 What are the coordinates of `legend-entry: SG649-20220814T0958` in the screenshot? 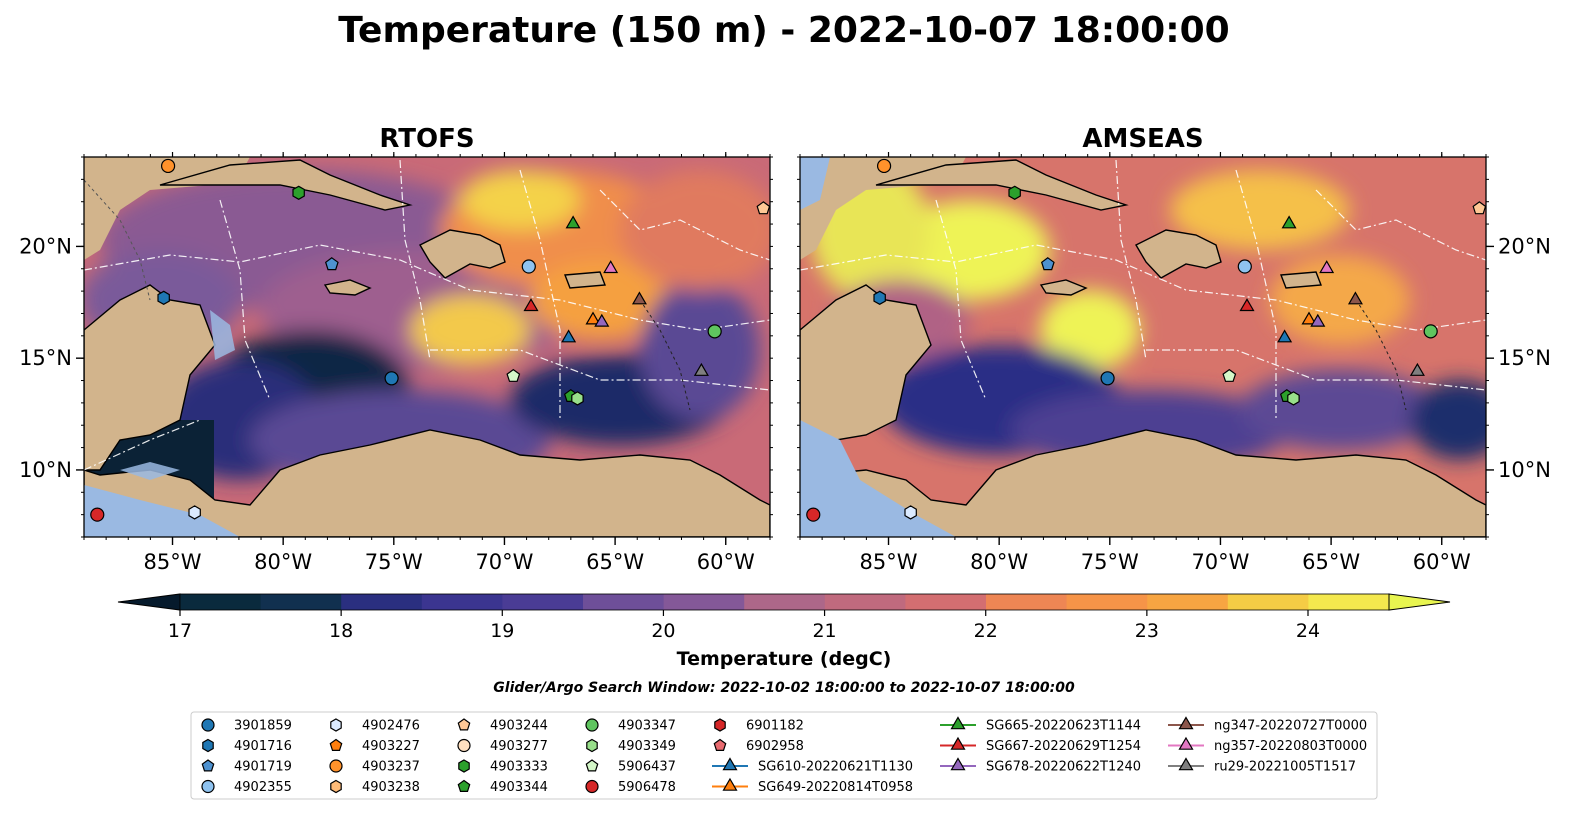 It's located at (812, 786).